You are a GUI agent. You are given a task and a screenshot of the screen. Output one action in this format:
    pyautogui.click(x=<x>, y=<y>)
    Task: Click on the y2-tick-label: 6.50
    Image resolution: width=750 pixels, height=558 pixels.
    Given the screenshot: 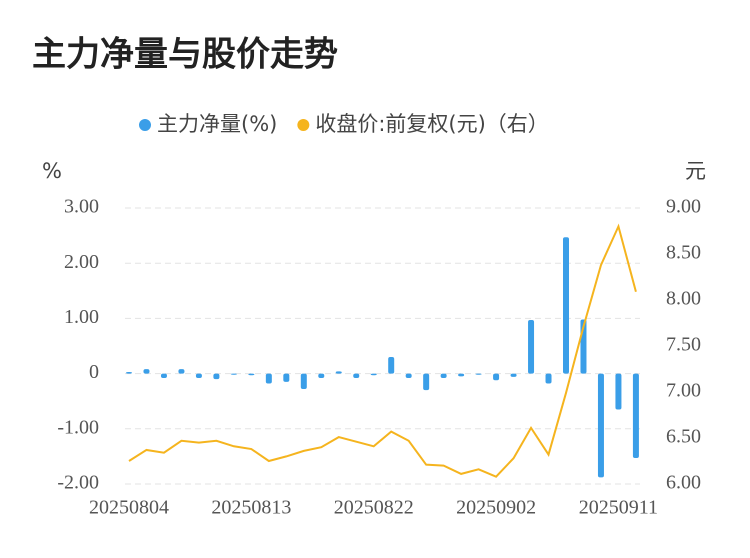 What is the action you would take?
    pyautogui.click(x=683, y=437)
    